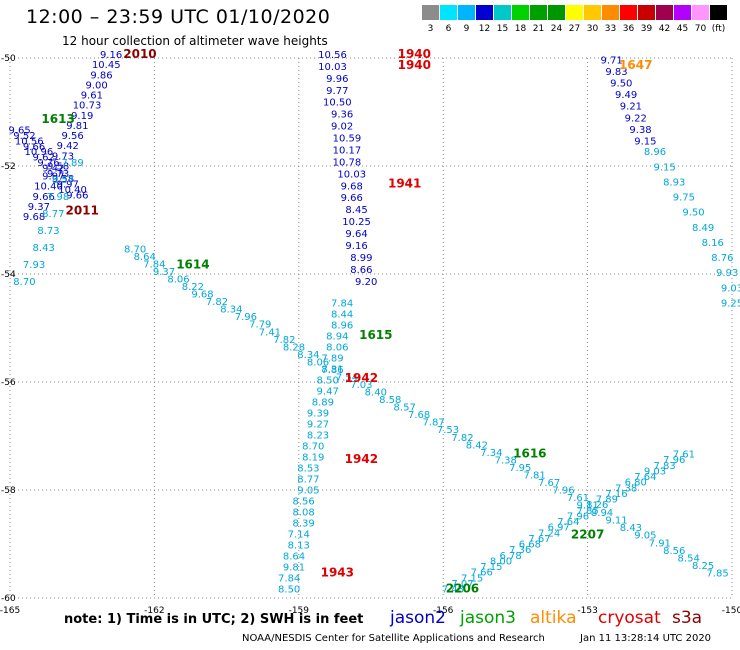  What do you see at coordinates (703, 566) in the screenshot?
I see `swh-value: 8.25` at bounding box center [703, 566].